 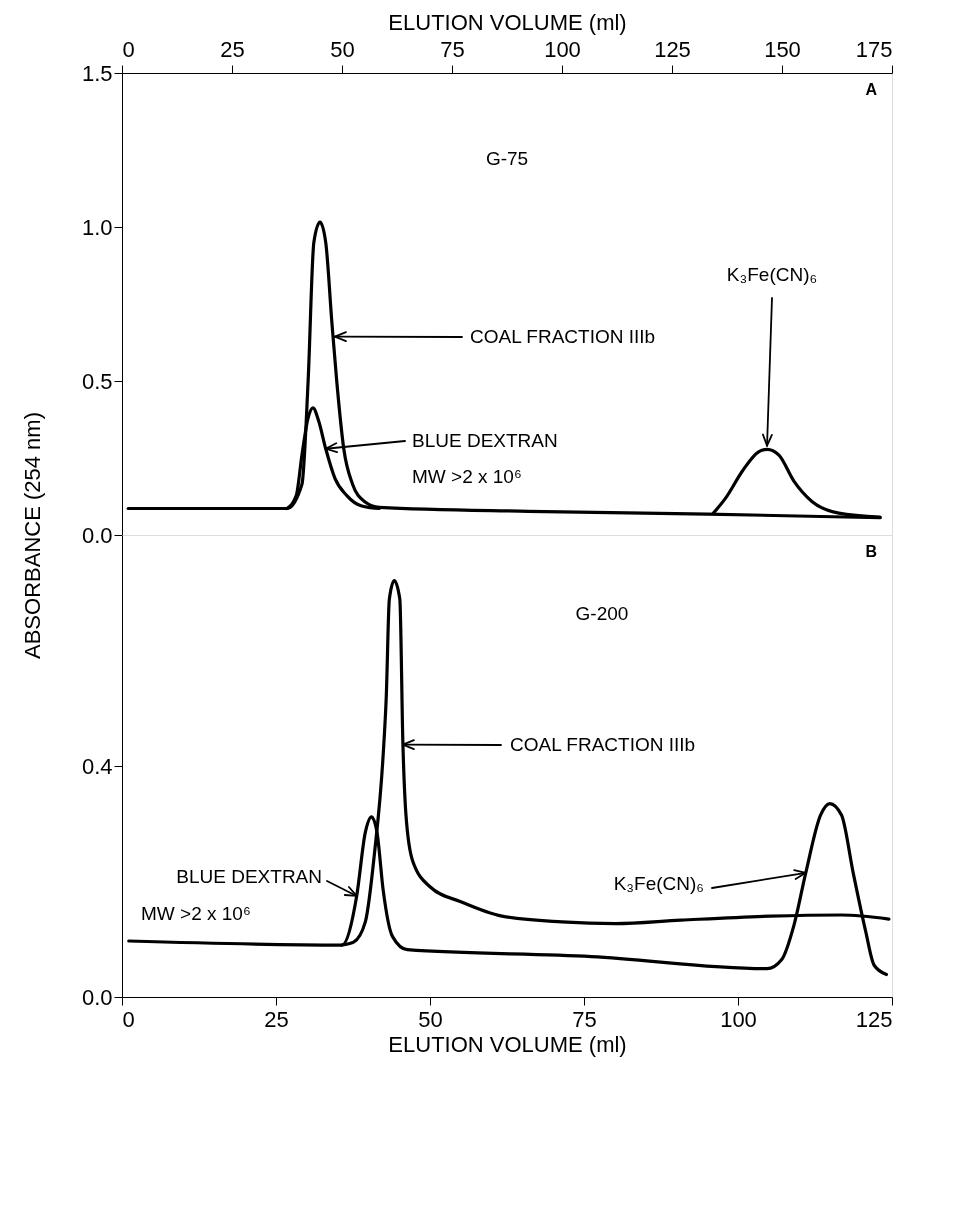 What do you see at coordinates (32, 535) in the screenshot?
I see `y-axis-title: ABSORBANCE (254 nm)` at bounding box center [32, 535].